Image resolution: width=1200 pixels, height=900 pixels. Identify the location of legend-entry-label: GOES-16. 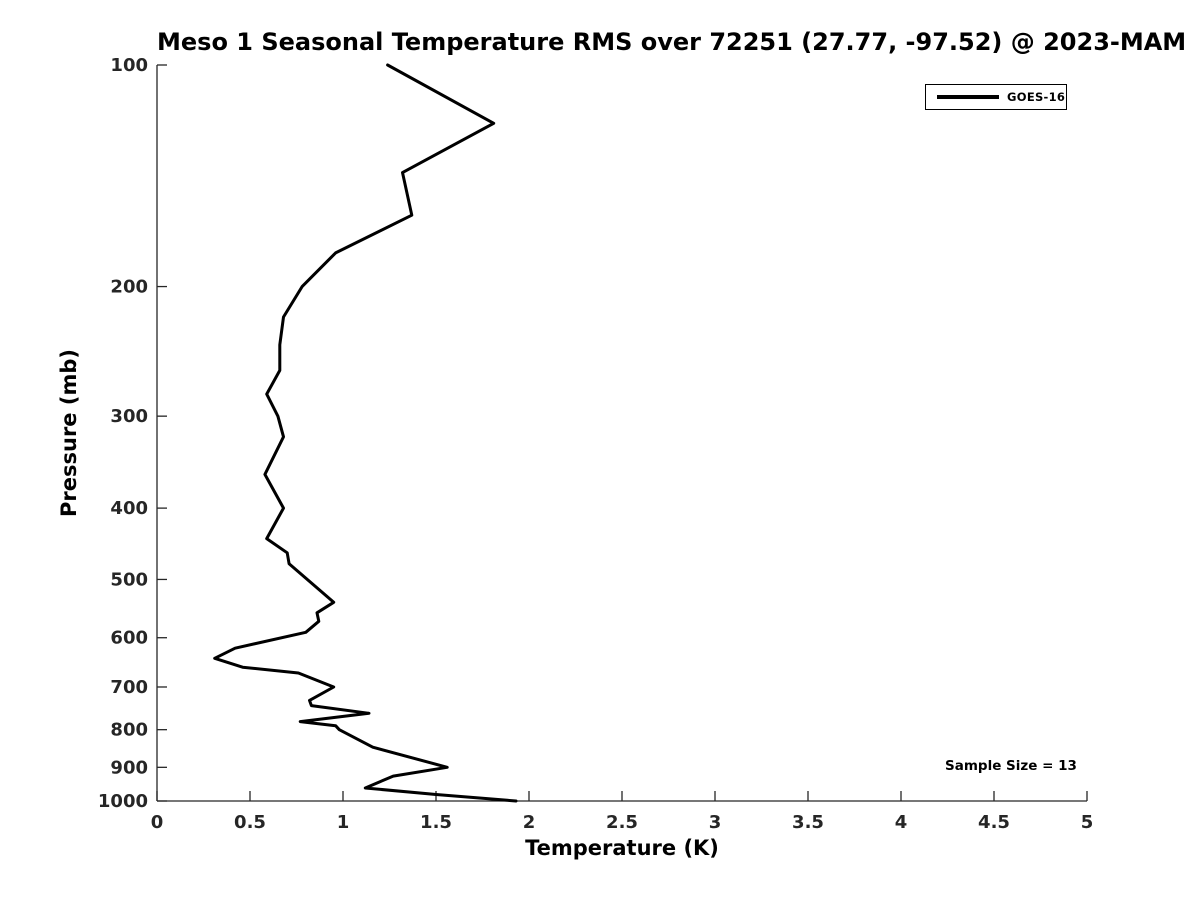
(1036, 97).